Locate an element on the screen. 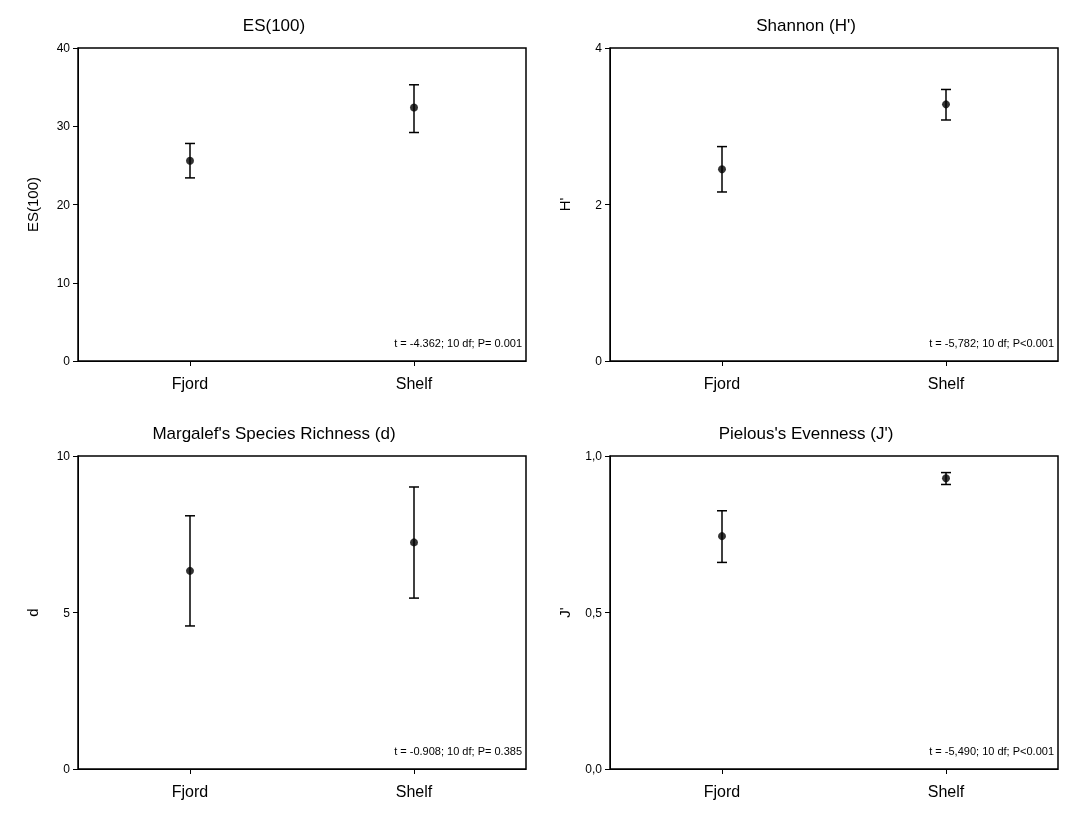  annotation: t = -5,782; 10 df; P<0.001 is located at coordinates (992, 342).